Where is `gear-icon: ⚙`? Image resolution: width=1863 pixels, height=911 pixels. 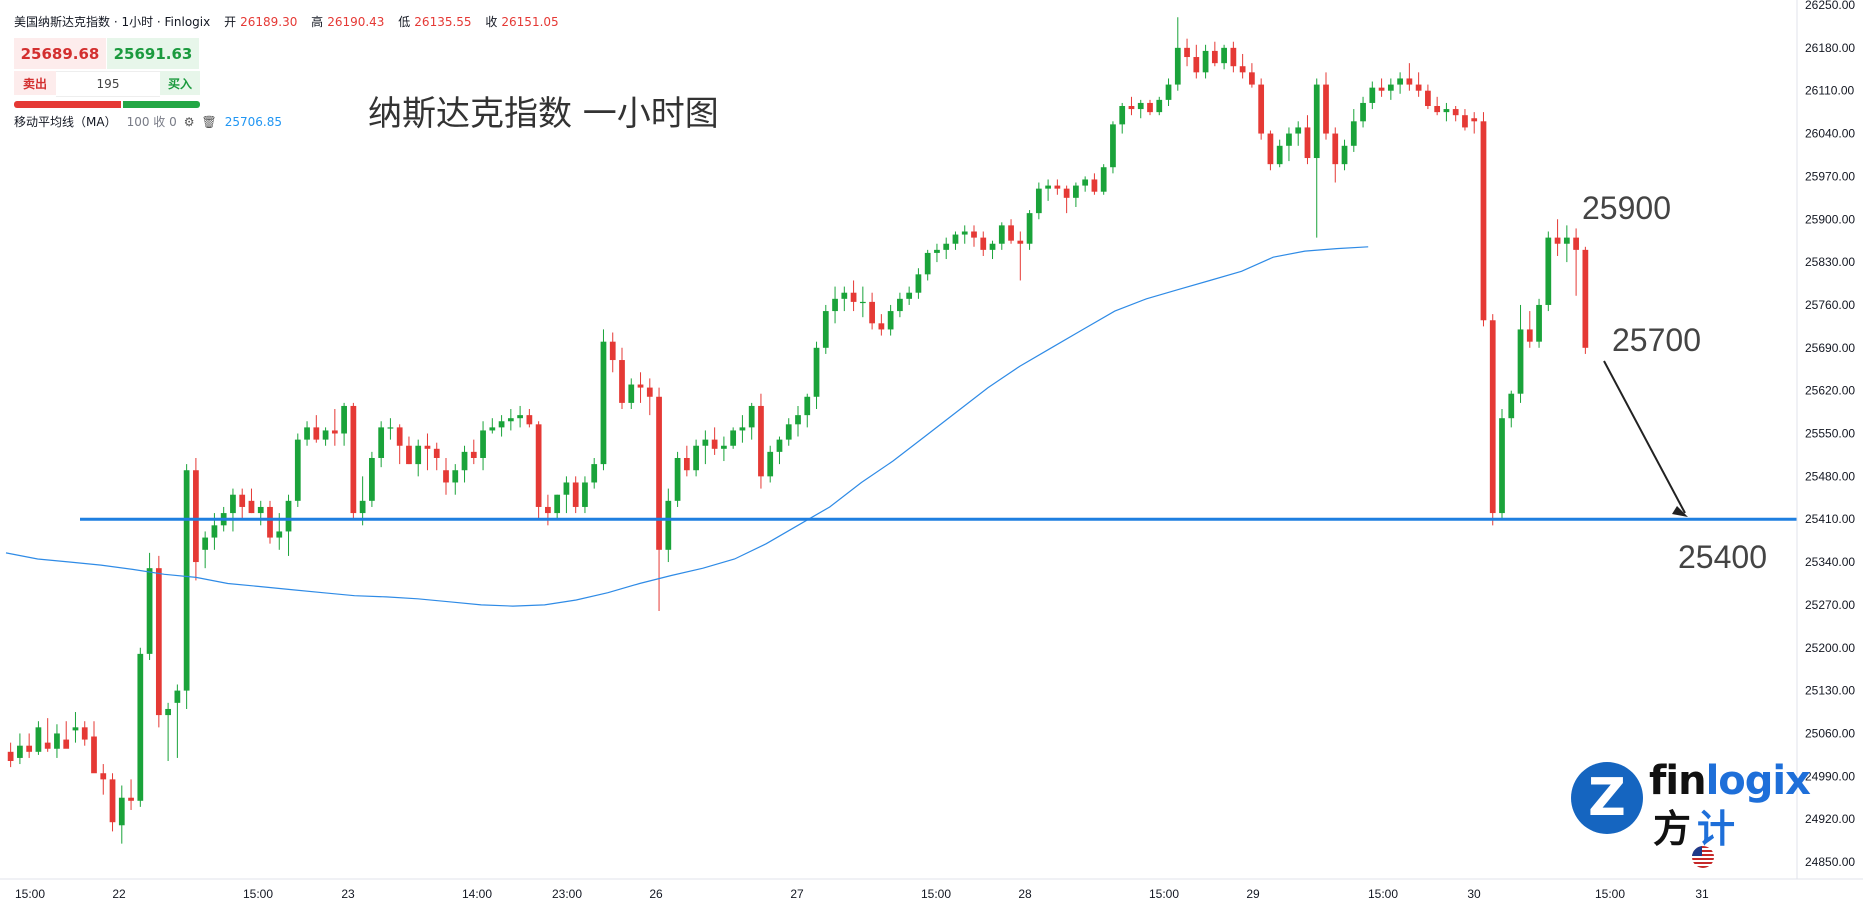 gear-icon: ⚙ is located at coordinates (189, 121).